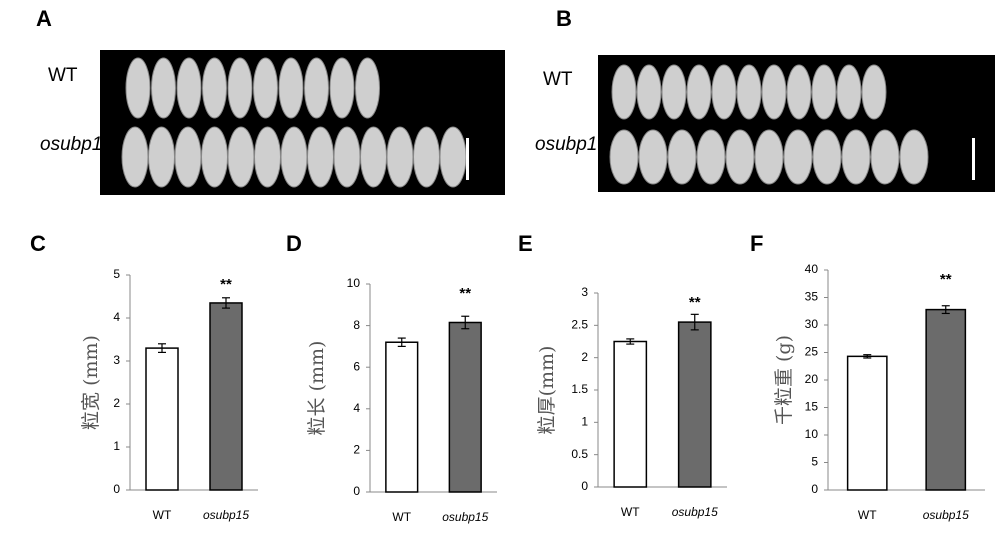  Describe the element at coordinates (356, 366) in the screenshot. I see `y-tick-label: 6` at that location.